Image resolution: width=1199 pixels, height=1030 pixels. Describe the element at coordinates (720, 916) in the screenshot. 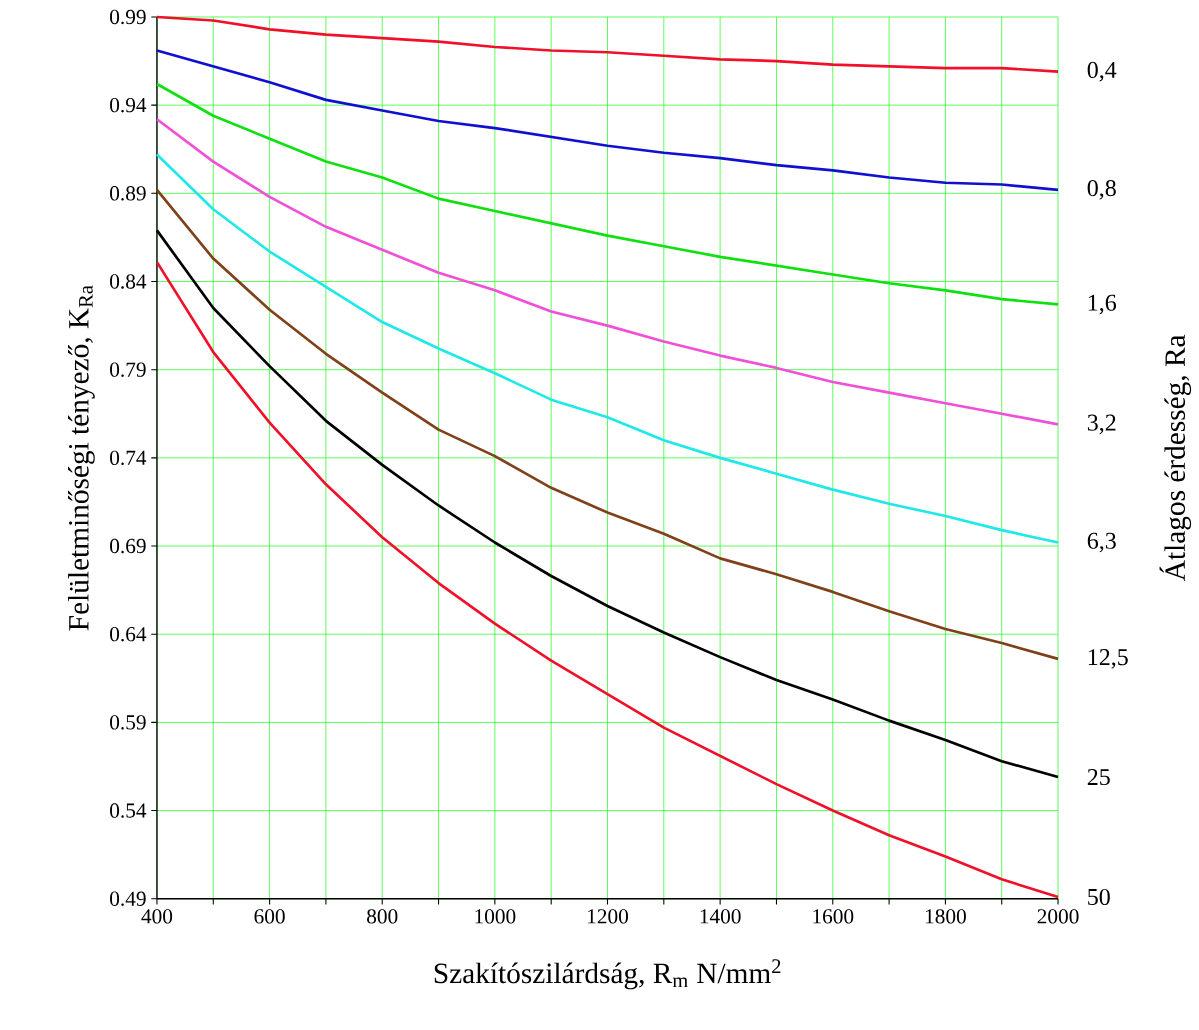

I see `x-tick-label: 1400` at that location.